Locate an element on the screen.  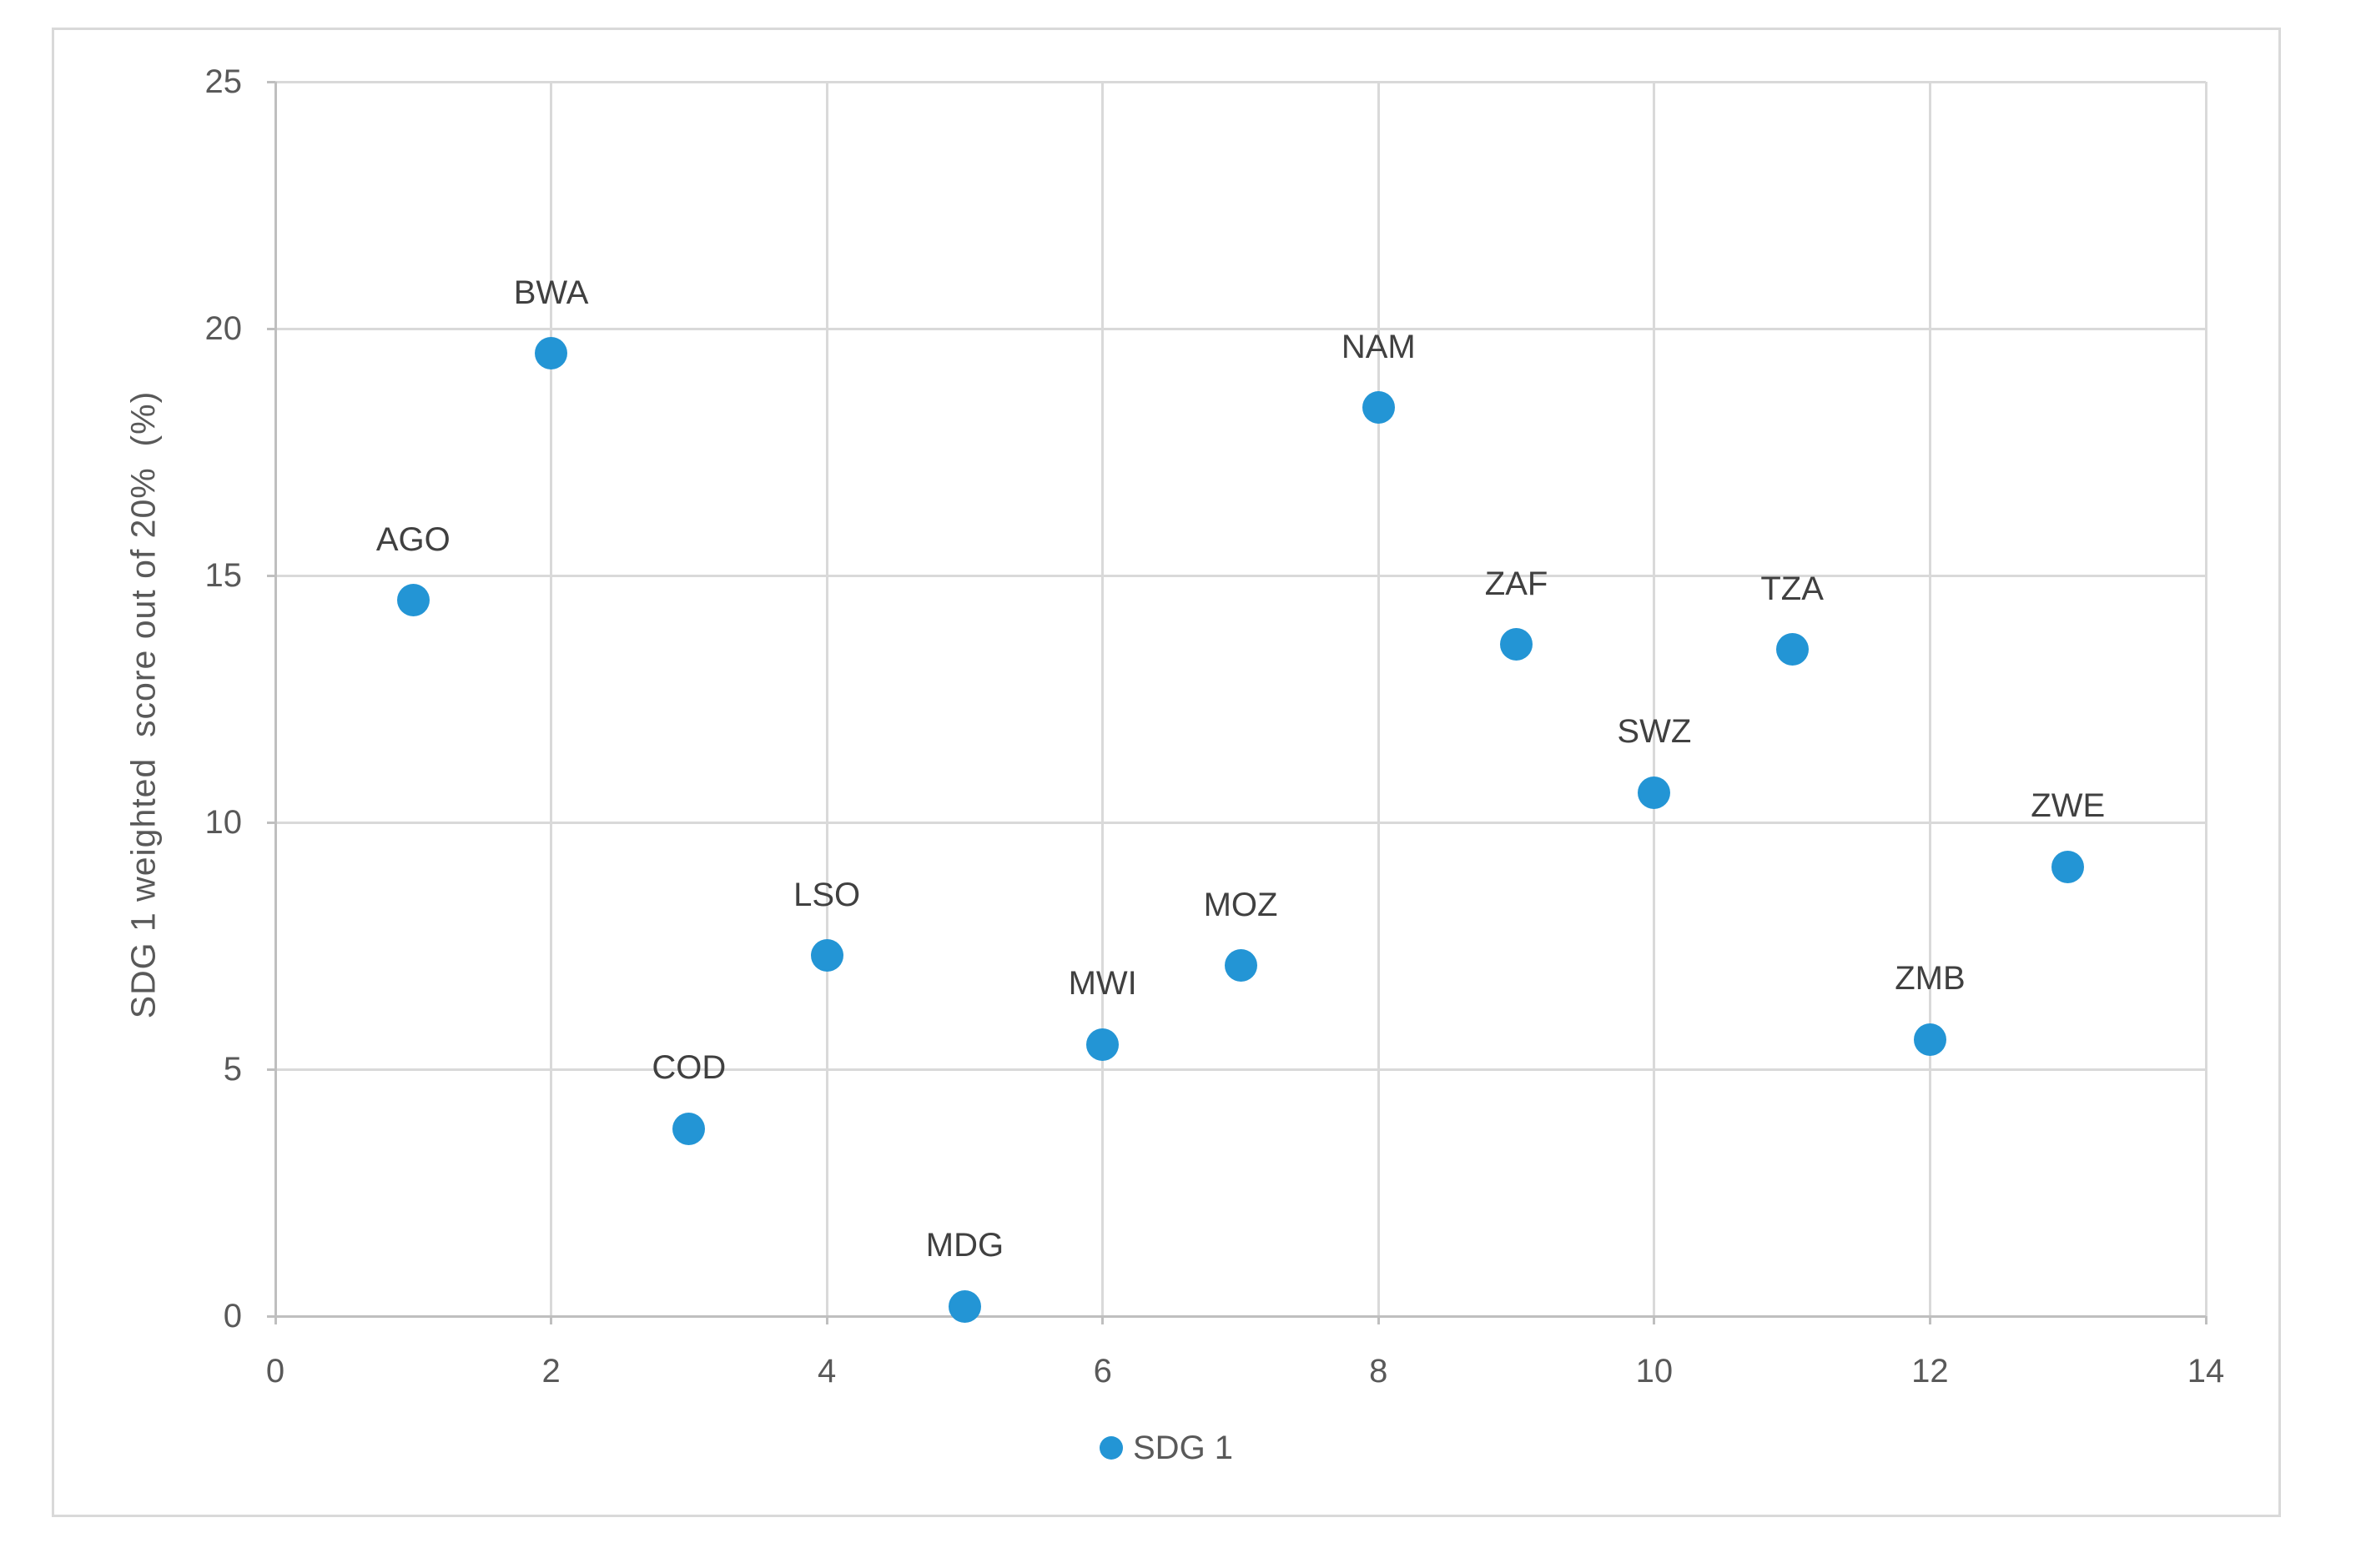
point-label-LSO: LSO is located at coordinates (827, 894).